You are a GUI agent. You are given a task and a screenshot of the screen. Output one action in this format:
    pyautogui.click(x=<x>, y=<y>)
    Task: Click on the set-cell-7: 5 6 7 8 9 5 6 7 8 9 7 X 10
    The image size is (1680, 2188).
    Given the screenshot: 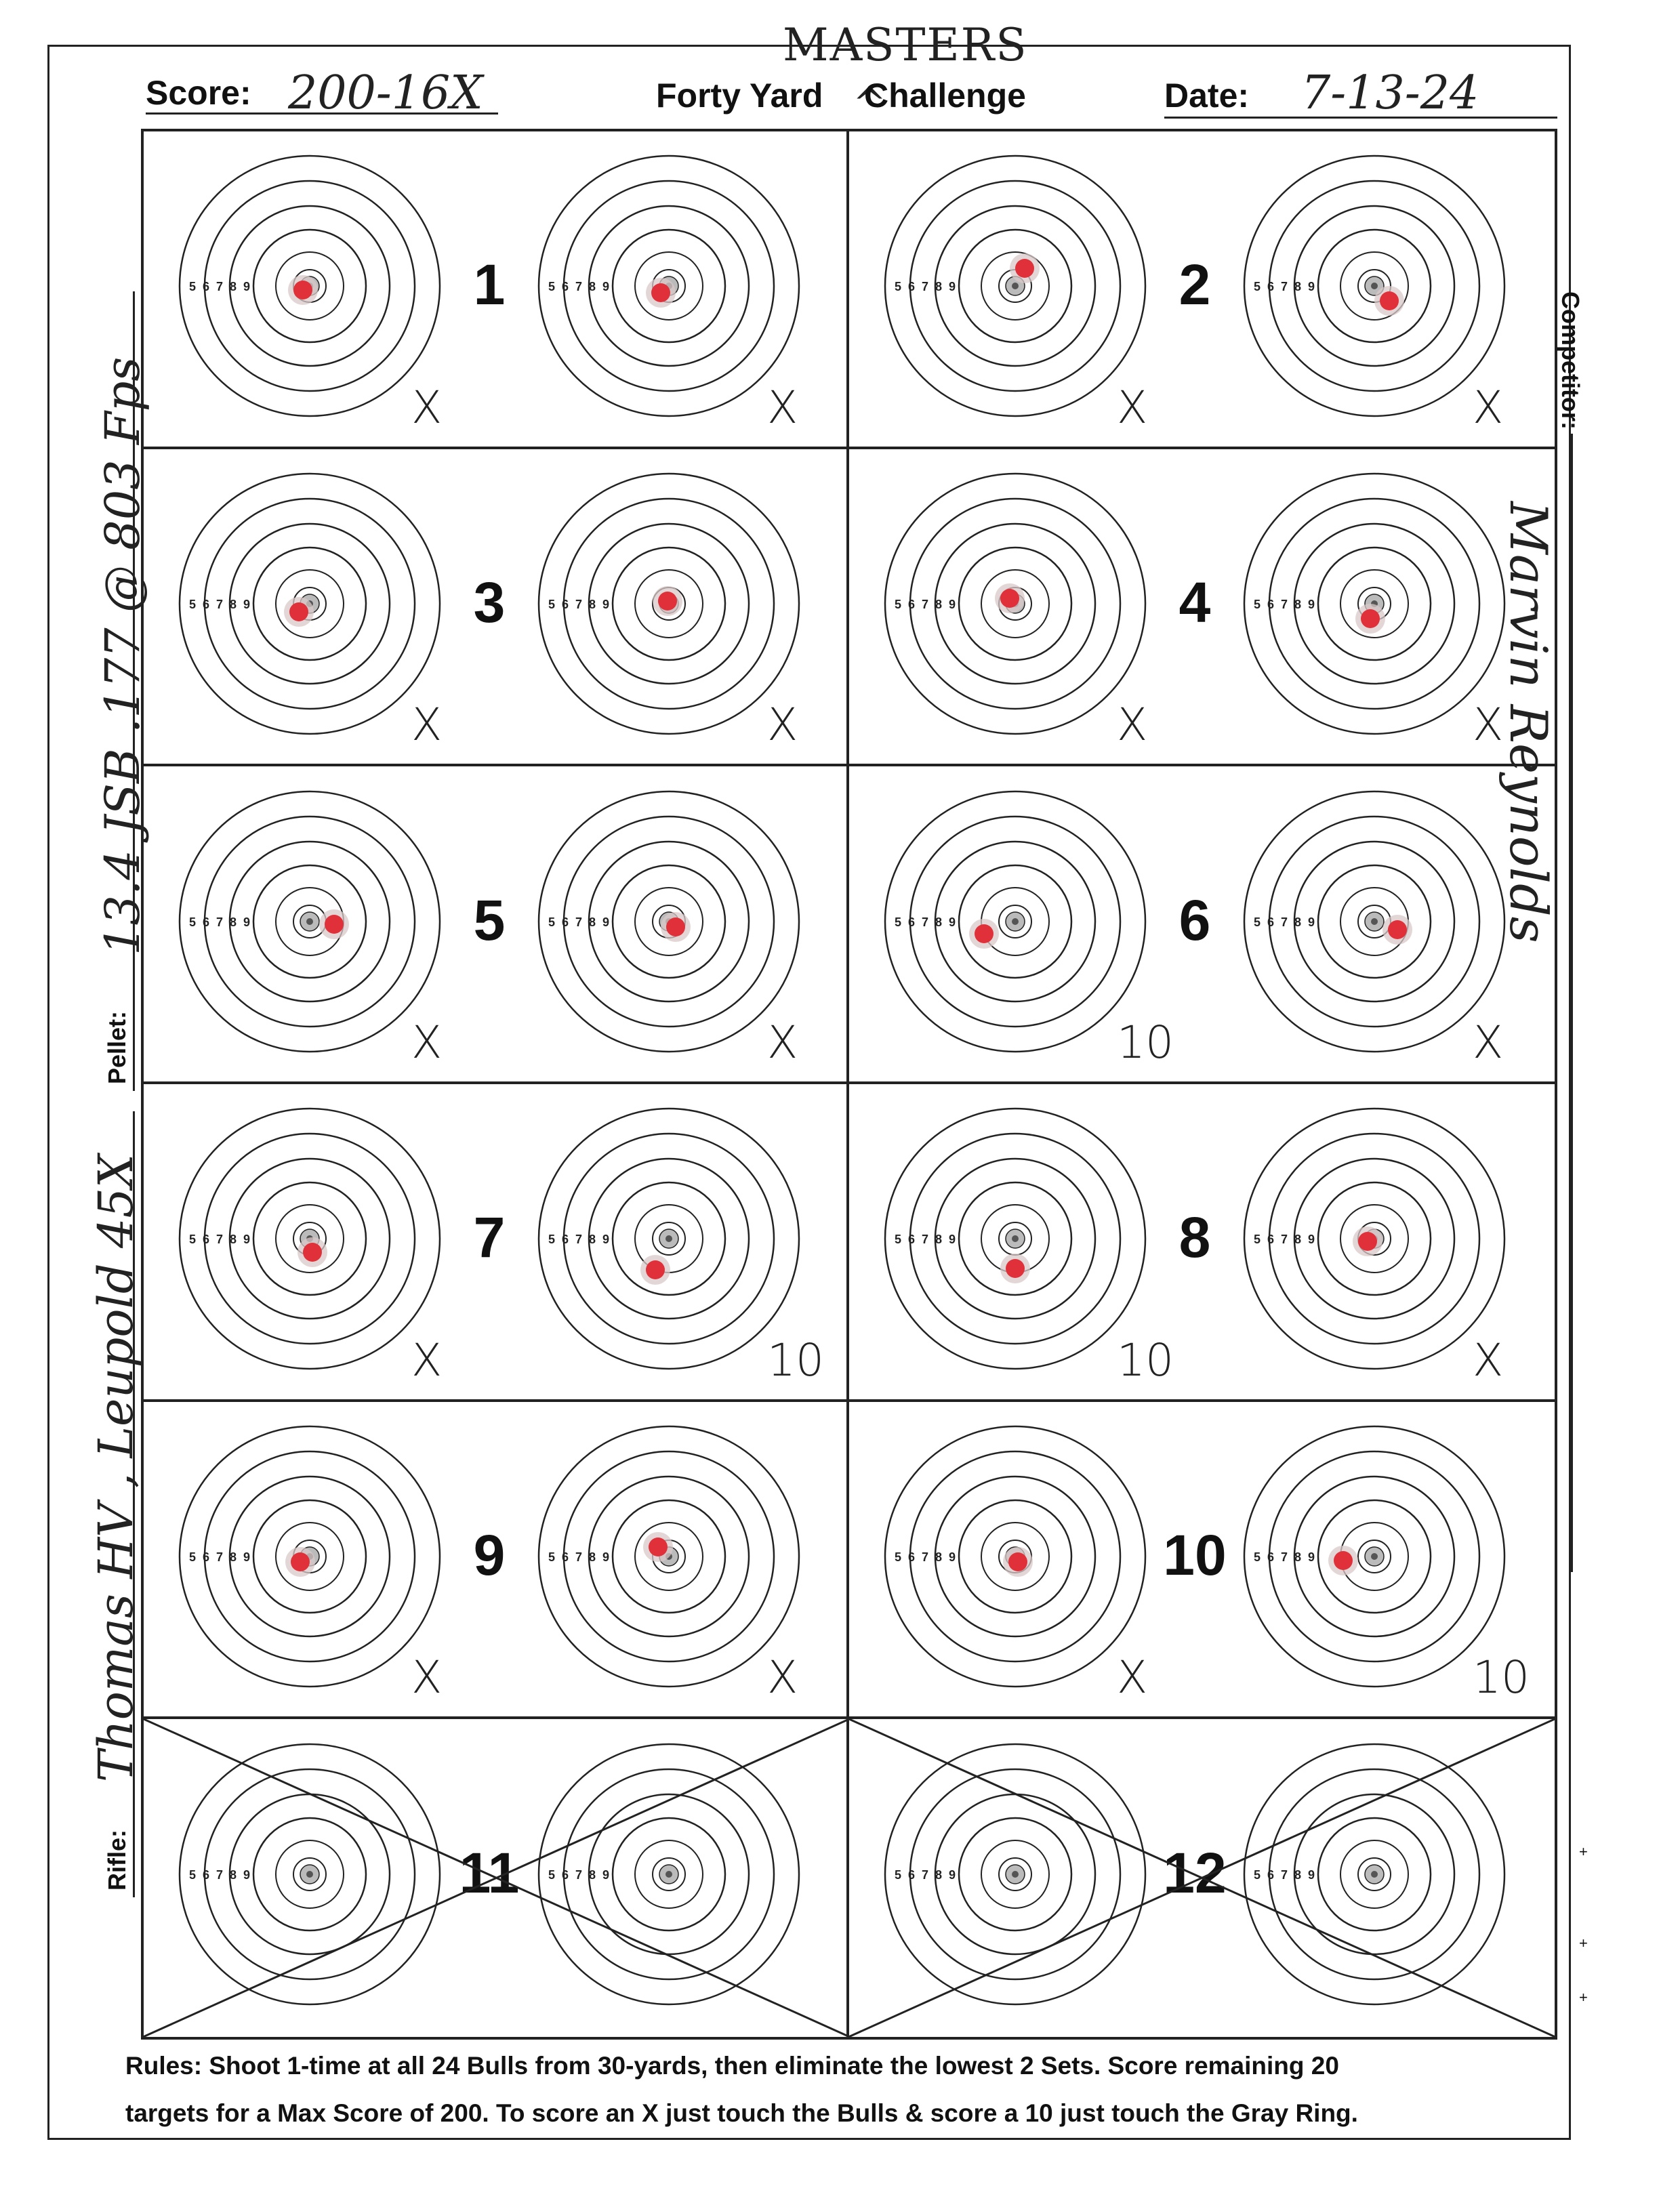 What is the action you would take?
    pyautogui.click(x=496, y=1243)
    